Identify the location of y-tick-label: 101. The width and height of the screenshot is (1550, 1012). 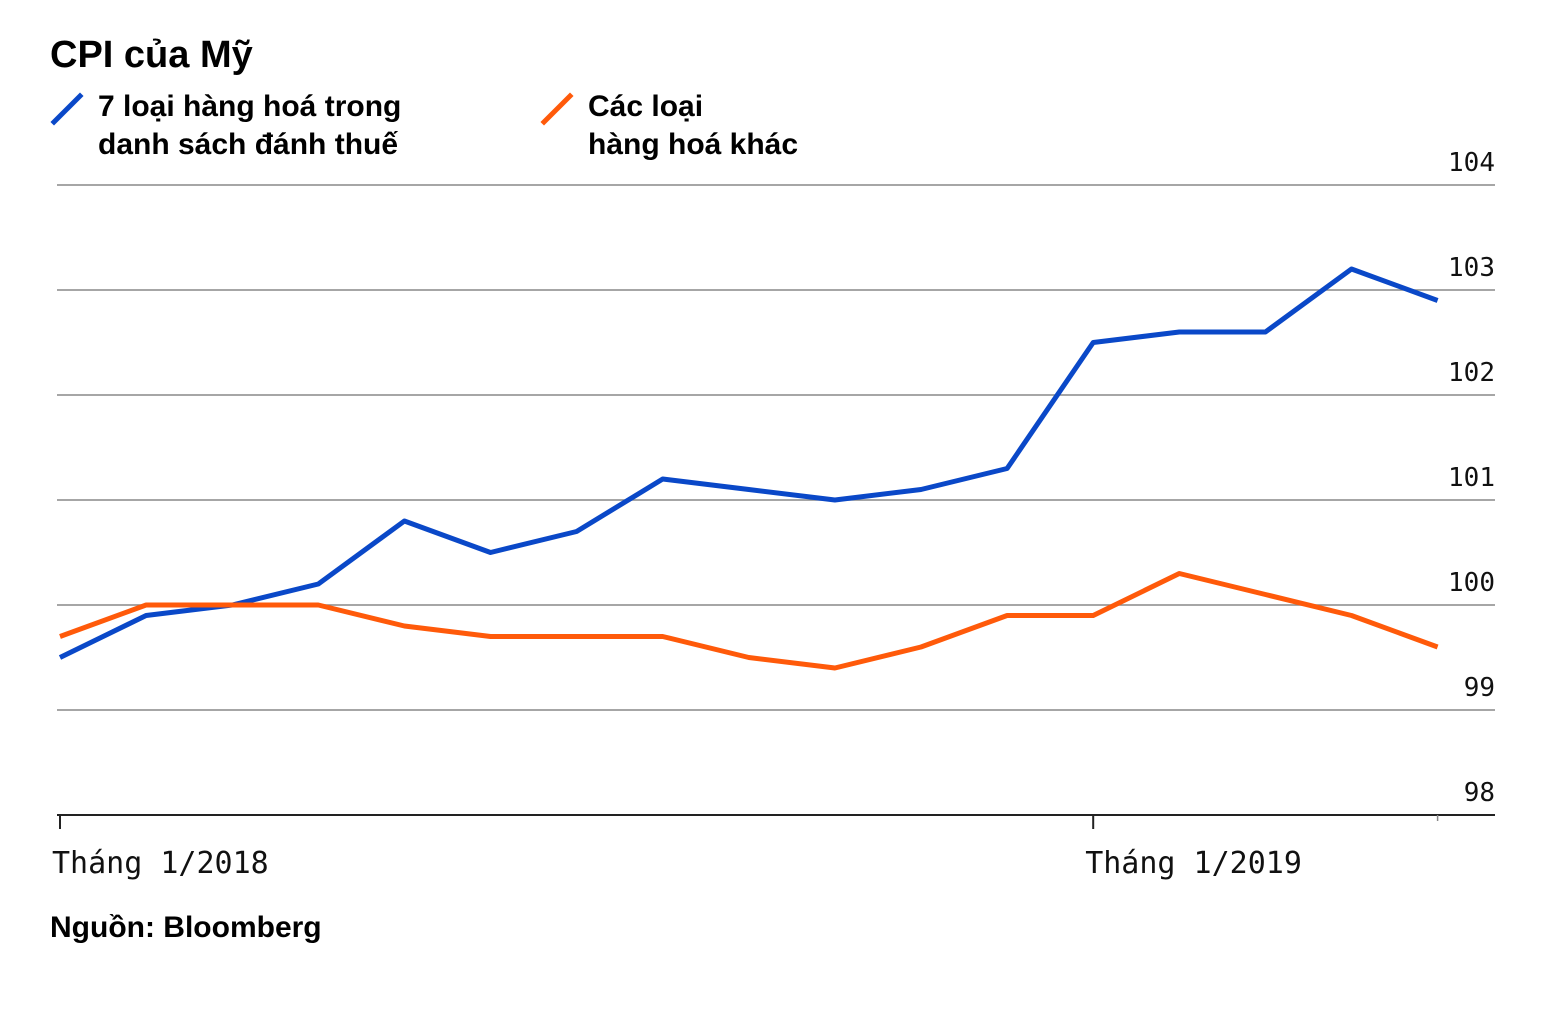
(1471, 478).